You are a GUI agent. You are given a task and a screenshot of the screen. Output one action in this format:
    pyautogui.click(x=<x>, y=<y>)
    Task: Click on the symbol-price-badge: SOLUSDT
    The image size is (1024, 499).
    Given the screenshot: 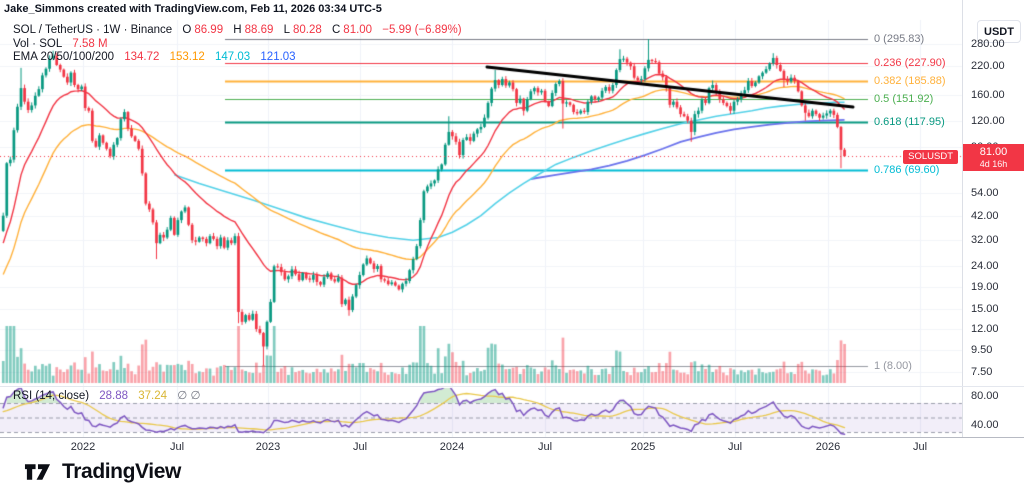 What is the action you would take?
    pyautogui.click(x=930, y=157)
    